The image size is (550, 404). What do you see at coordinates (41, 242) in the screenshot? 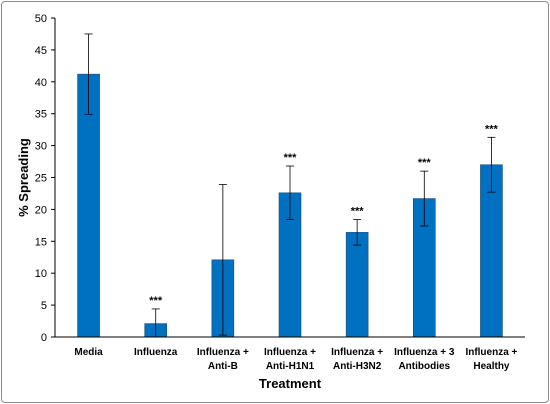
I see `y-tick-label: 15` at bounding box center [41, 242].